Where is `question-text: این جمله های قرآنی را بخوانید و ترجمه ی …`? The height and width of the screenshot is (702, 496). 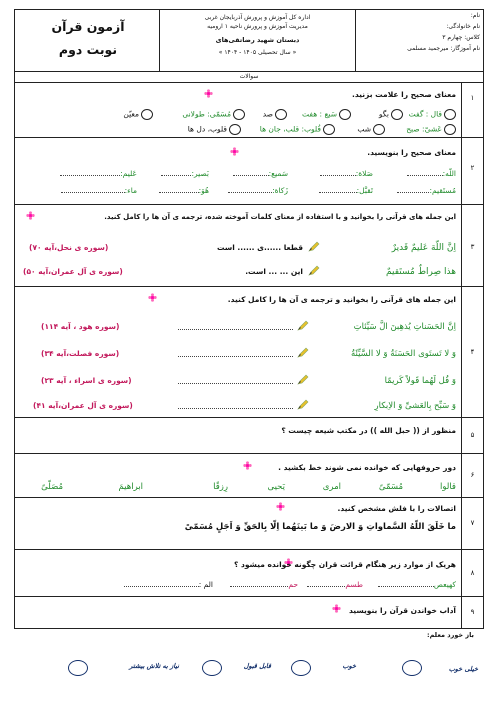 question-text: این جمله های قرآنی را بخوانید و ترجمه ی … is located at coordinates (341, 299).